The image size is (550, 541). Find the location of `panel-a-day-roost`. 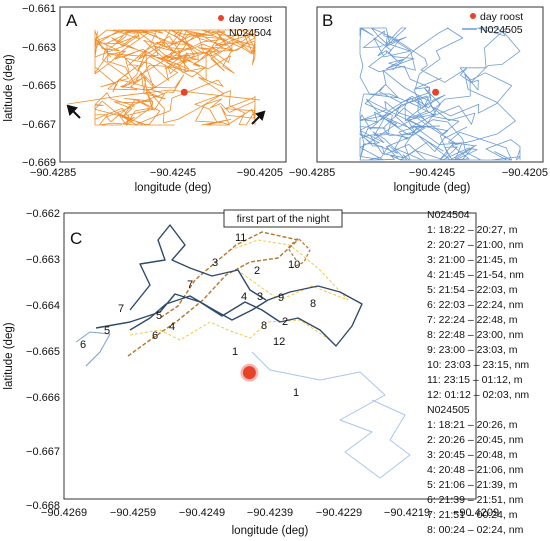

panel-a-day-roost is located at coordinates (184, 92).